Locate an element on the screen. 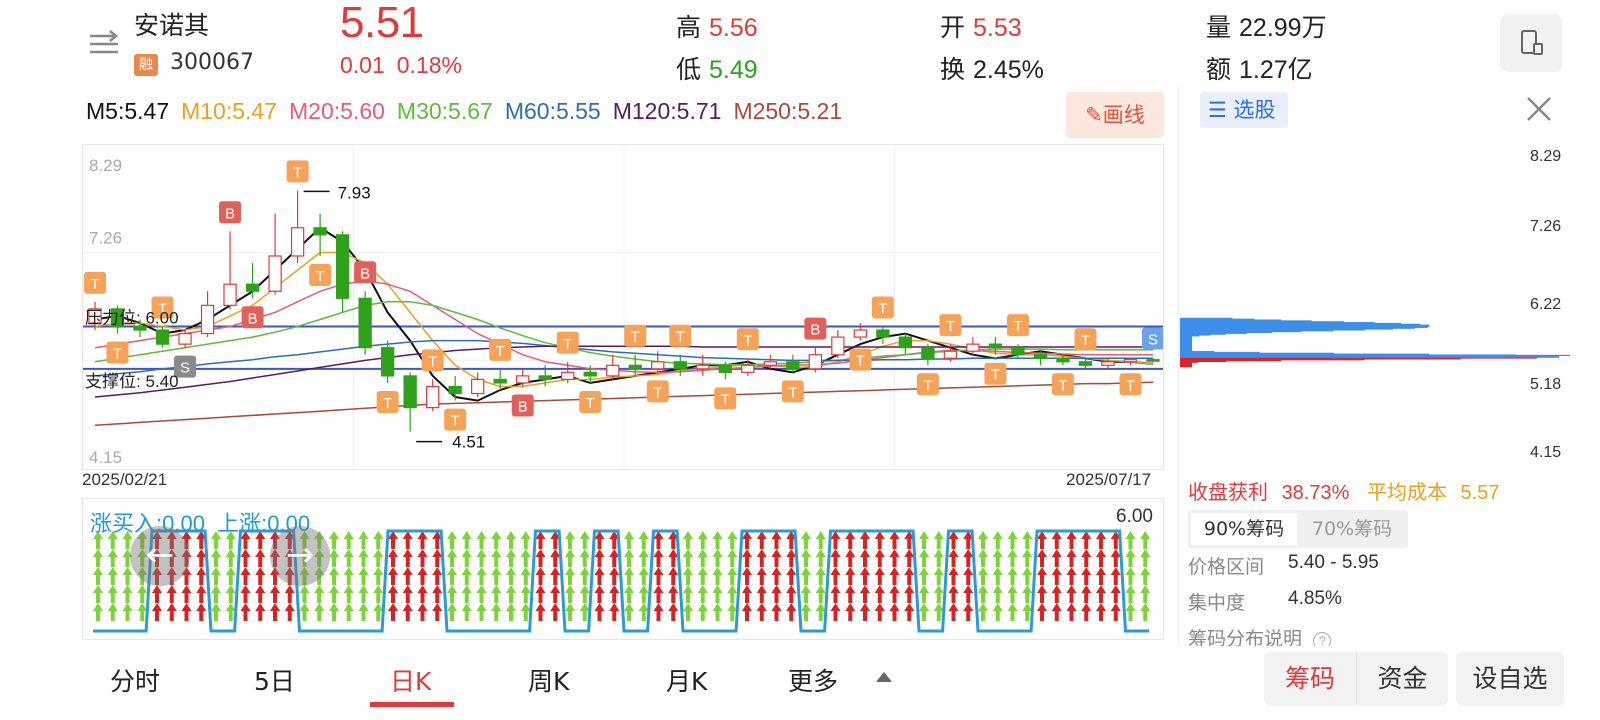 This screenshot has width=1600, height=720. close-icon is located at coordinates (1539, 109).